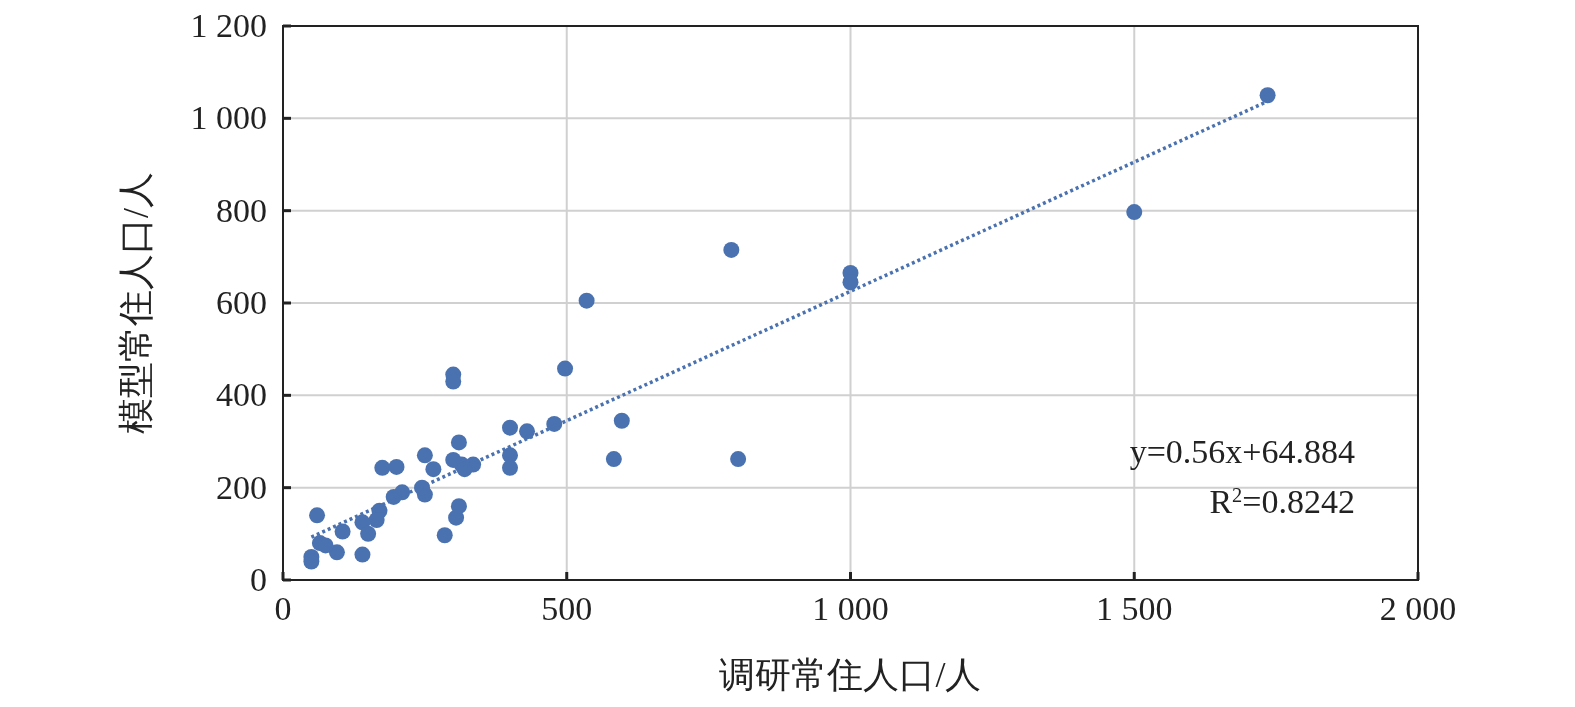  What do you see at coordinates (567, 608) in the screenshot?
I see `x-tick-label: 500` at bounding box center [567, 608].